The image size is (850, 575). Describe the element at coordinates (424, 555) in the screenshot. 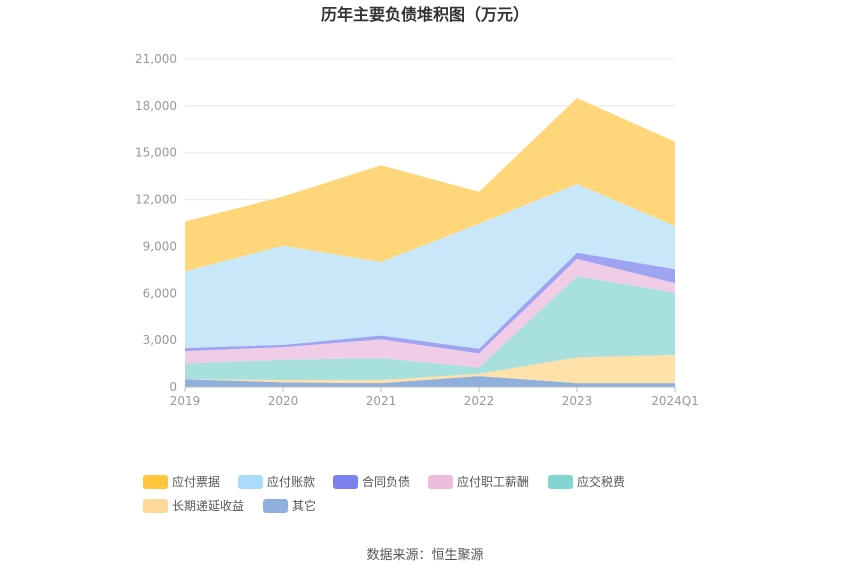

I see `data-source-note: 数据来源：恒生聚源` at that location.